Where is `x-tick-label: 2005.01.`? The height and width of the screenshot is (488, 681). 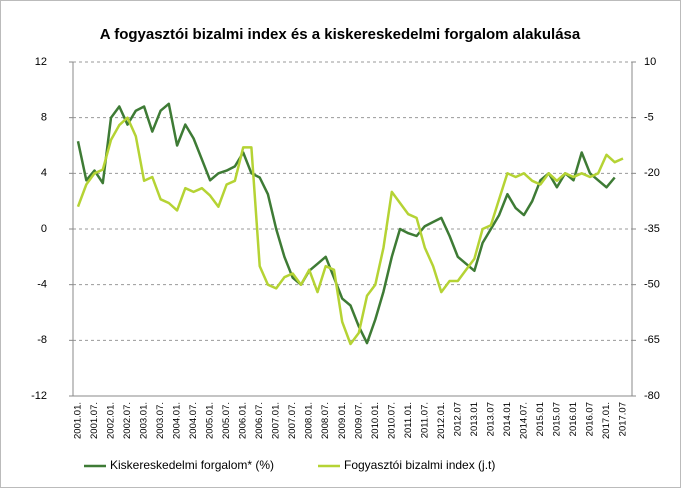 x-tick-label: 2005.01. is located at coordinates (210, 420).